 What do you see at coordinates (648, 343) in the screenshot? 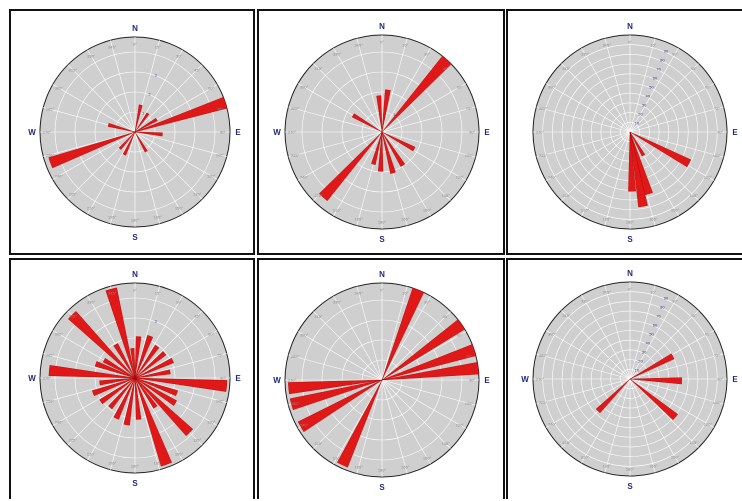
I see `ring-label: 40` at bounding box center [648, 343].